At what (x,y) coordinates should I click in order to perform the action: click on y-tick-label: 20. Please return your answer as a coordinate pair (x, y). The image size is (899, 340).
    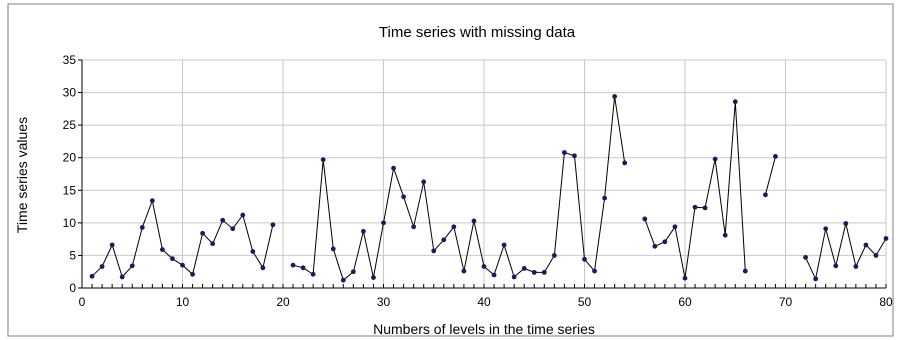
    Looking at the image, I should click on (70, 158).